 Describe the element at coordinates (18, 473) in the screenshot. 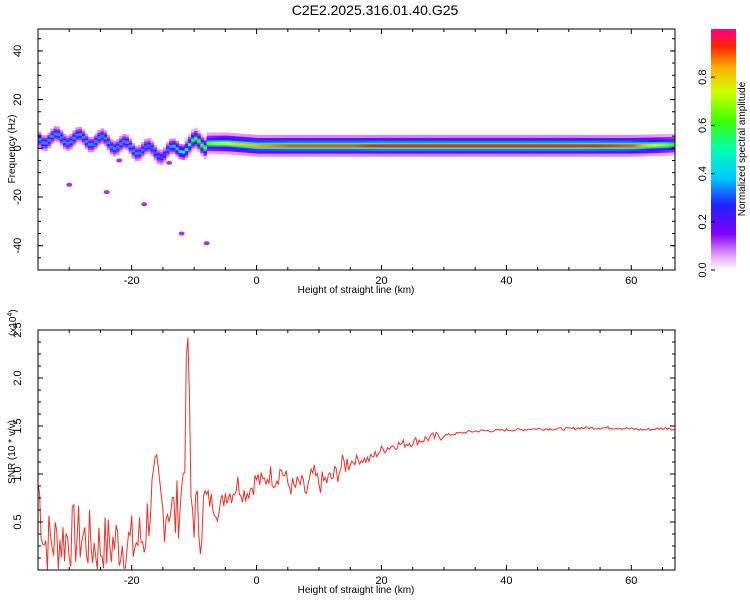

I see `snr-ytick-label: 1.0` at that location.